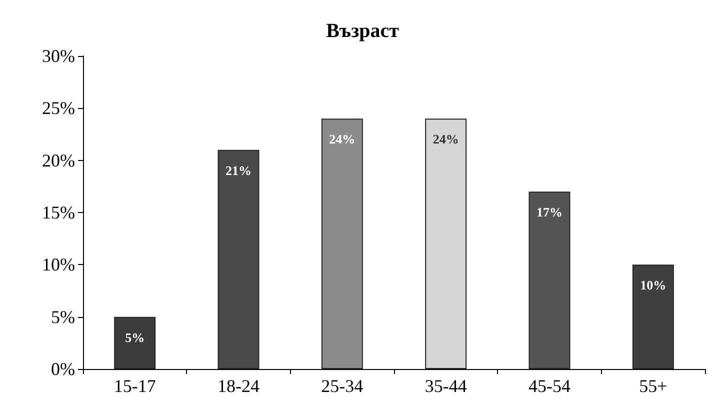 The image size is (725, 417). What do you see at coordinates (363, 31) in the screenshot?
I see `chart-title: Възраст` at bounding box center [363, 31].